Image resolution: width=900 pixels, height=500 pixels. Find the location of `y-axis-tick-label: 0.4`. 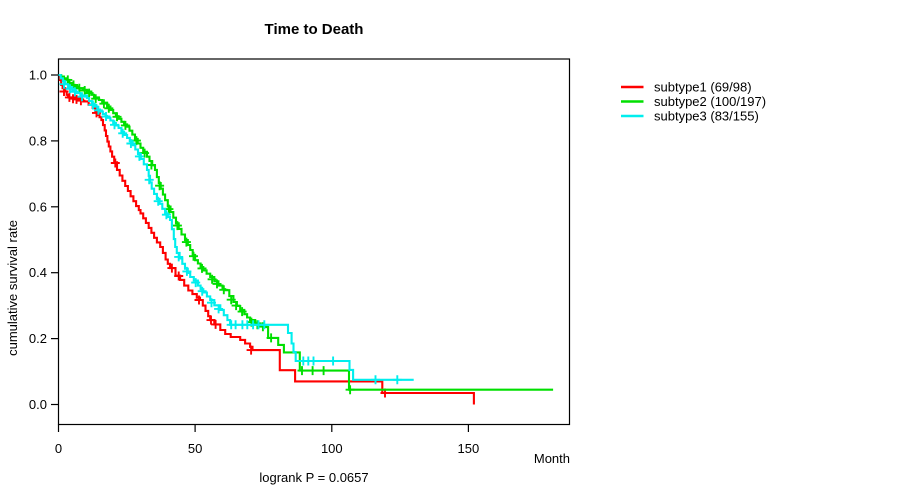

y-axis-tick-label: 0.4 is located at coordinates (38, 272).